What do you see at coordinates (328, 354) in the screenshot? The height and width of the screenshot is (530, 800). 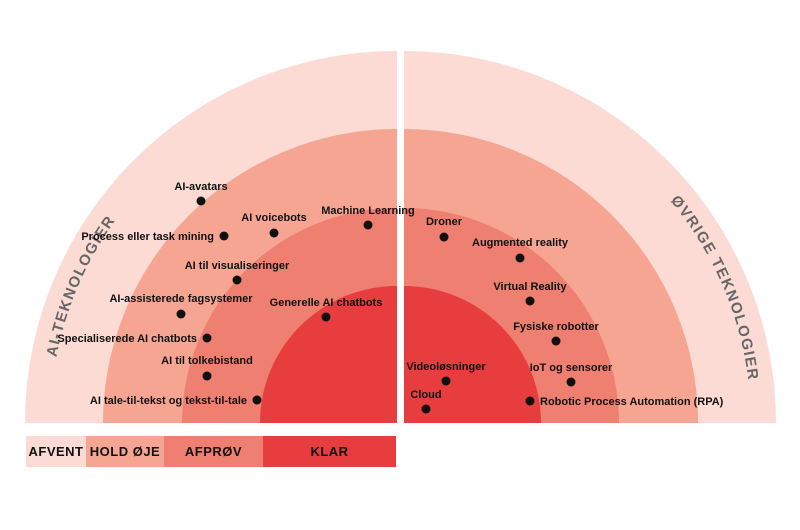 I see `ring-left-klar` at bounding box center [328, 354].